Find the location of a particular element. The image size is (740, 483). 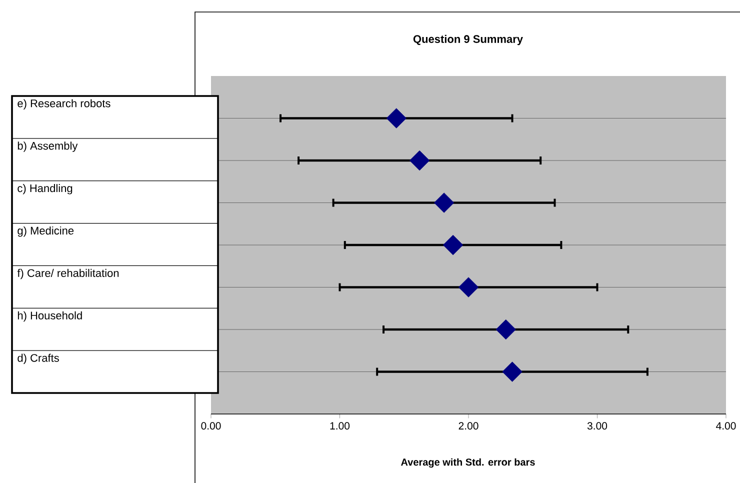

y-tick-label: g) Medicine is located at coordinates (46, 231).